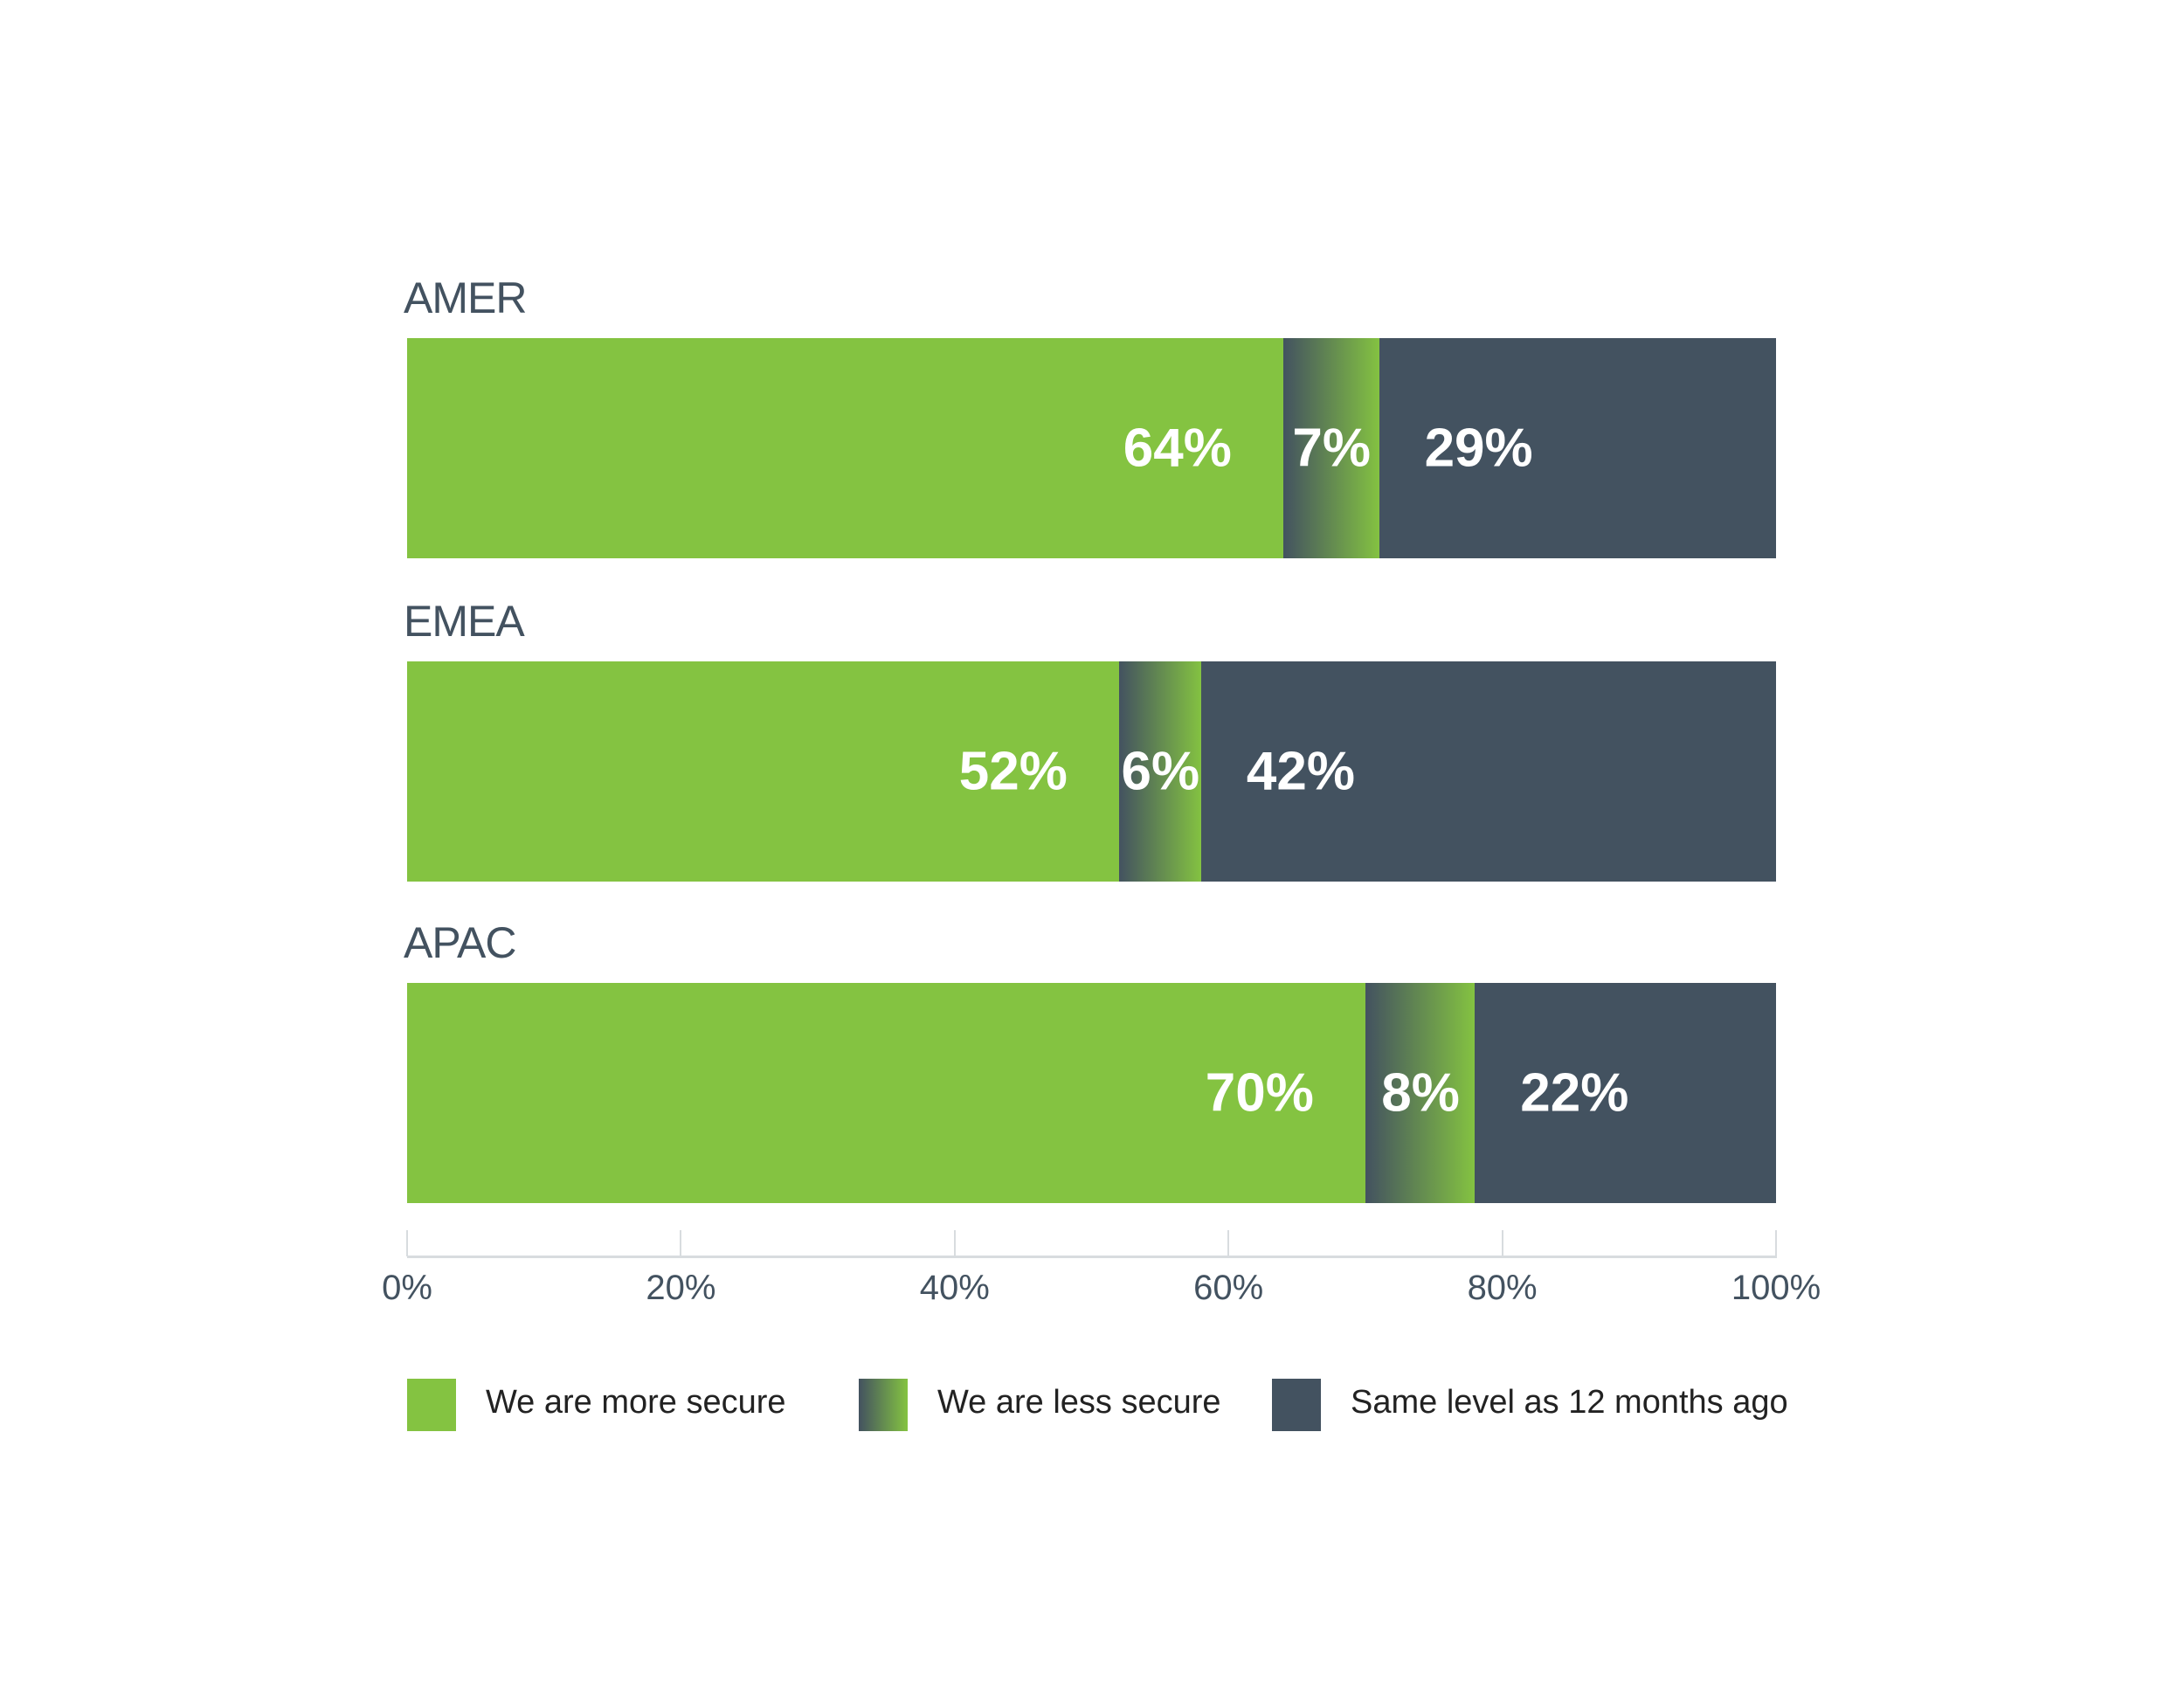 Image resolution: width=2184 pixels, height=1688 pixels. I want to click on value-label: 6%, so click(1160, 771).